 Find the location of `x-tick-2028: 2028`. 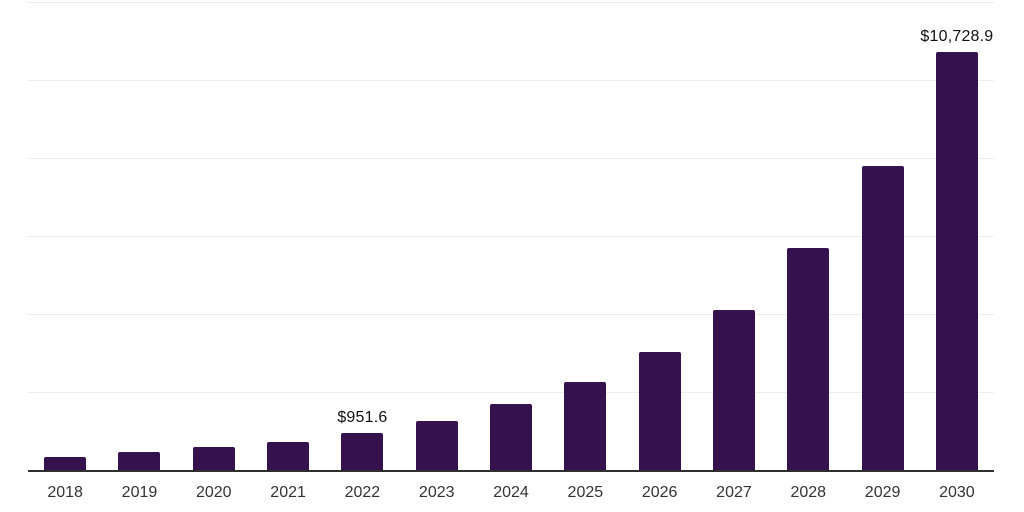

x-tick-2028: 2028 is located at coordinates (808, 492).